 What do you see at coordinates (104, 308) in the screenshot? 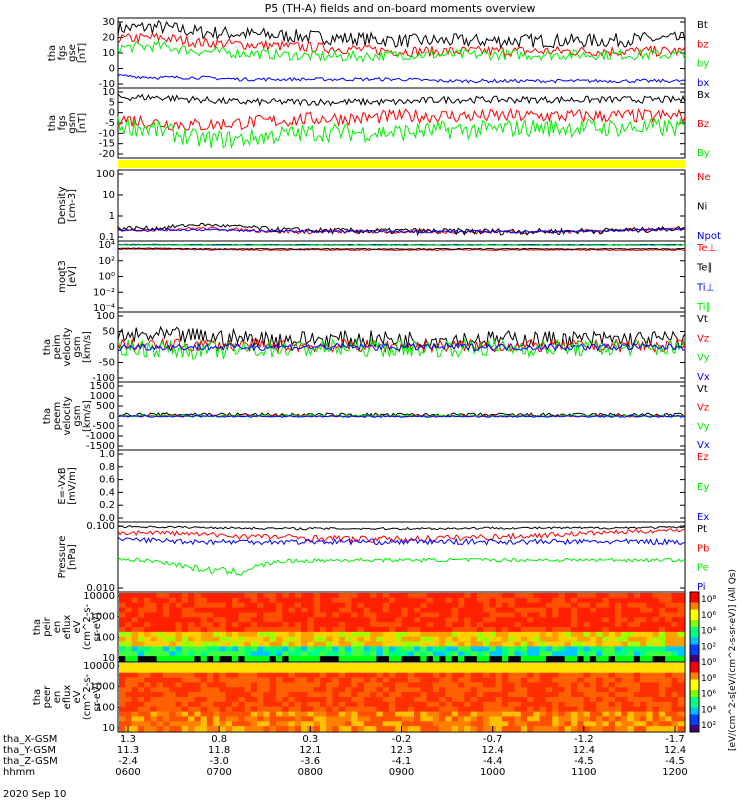
I see `temperature-ytick-label: 10⁻⁴` at bounding box center [104, 308].